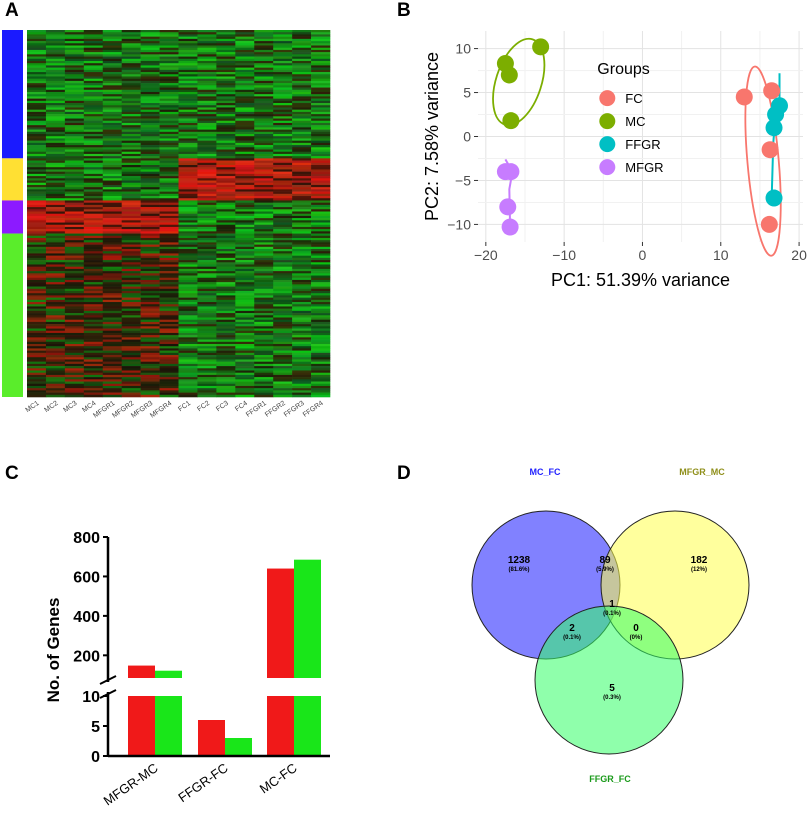 This screenshot has height=813, width=809. What do you see at coordinates (12, 10) in the screenshot?
I see `panel-label-a: A` at bounding box center [12, 10].